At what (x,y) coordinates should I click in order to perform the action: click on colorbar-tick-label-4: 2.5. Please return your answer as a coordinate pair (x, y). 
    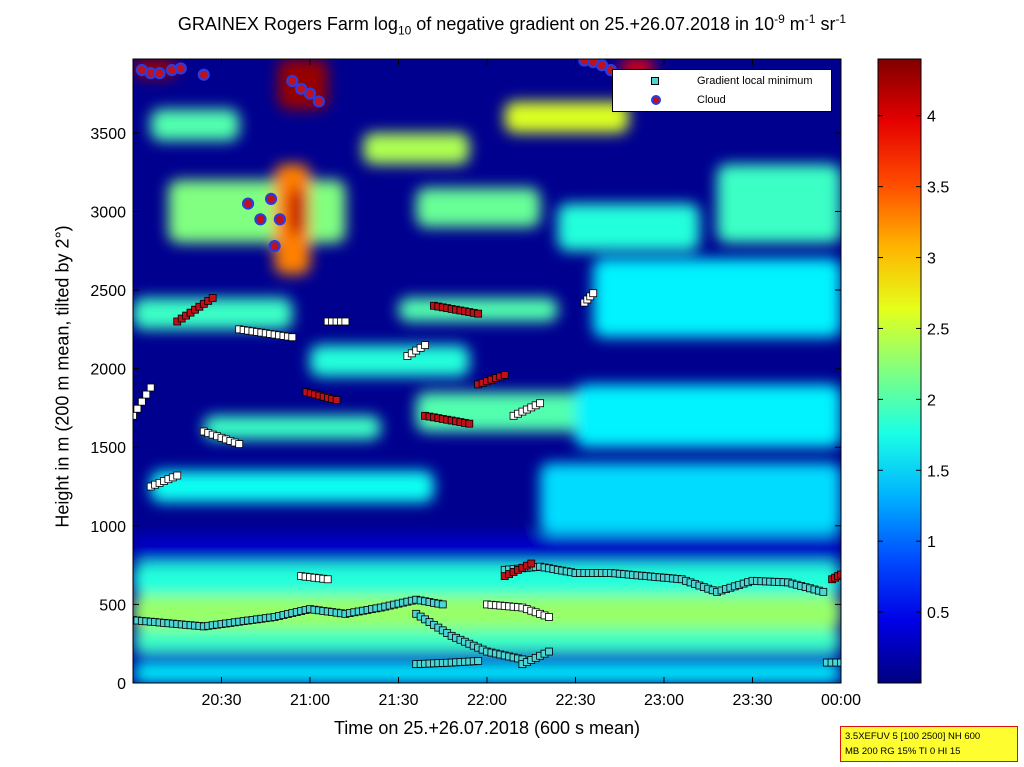
    Looking at the image, I should click on (938, 329).